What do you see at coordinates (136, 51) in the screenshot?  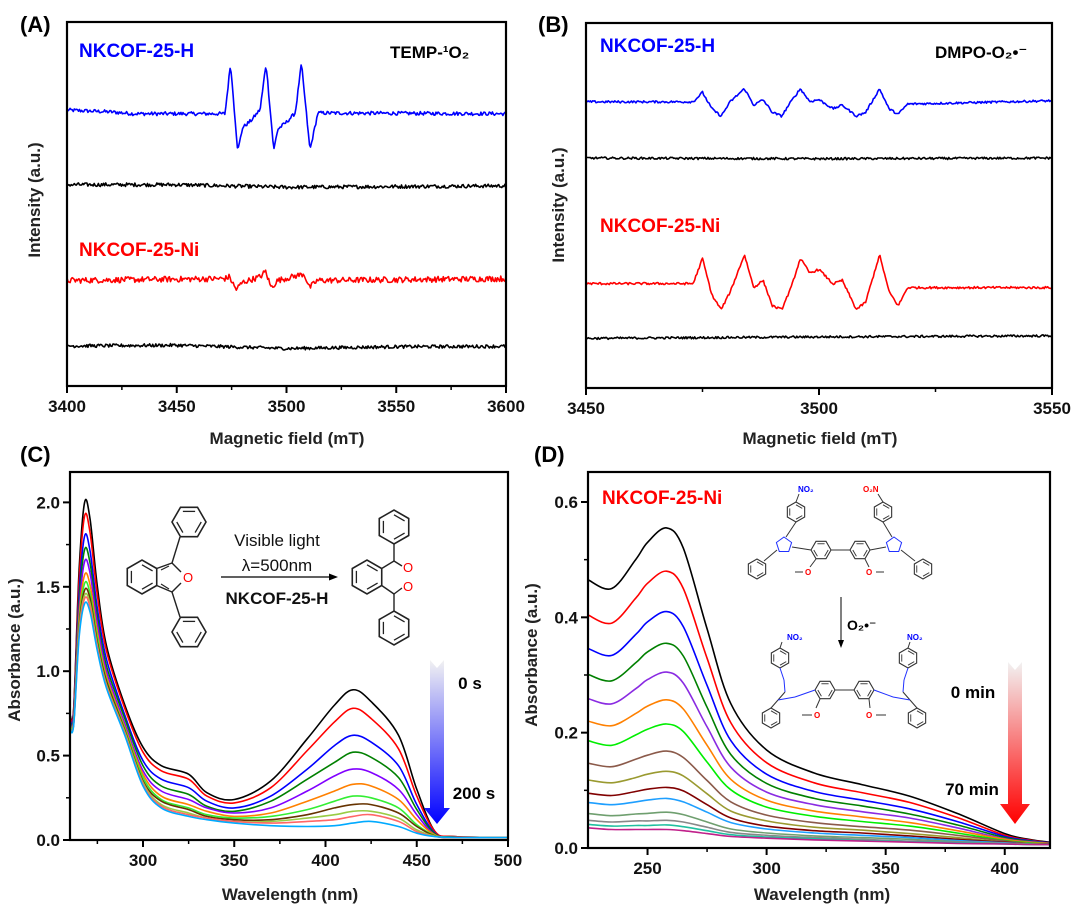 I see `series-label-nkcof-25-h-a: NKCOF-25-H` at bounding box center [136, 51].